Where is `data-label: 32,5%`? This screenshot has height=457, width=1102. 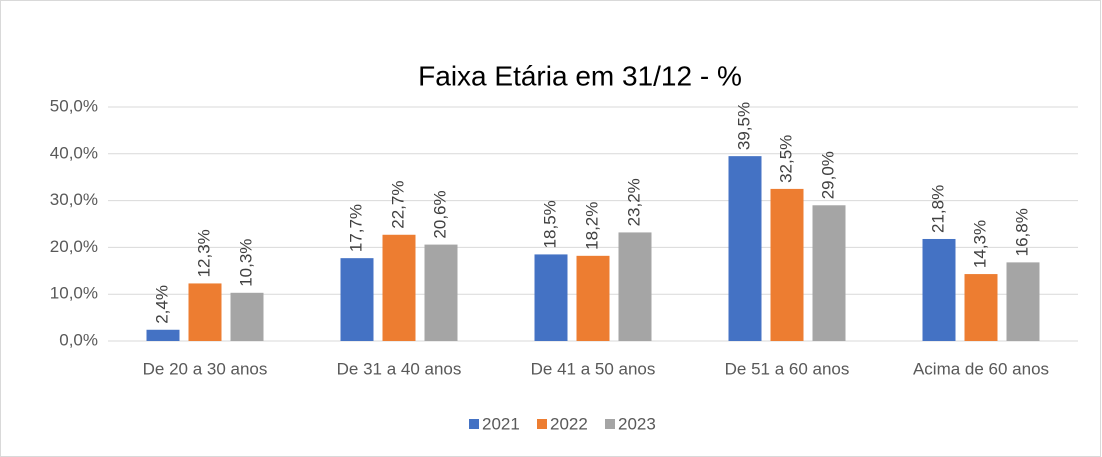
data-label: 32,5% is located at coordinates (785, 159).